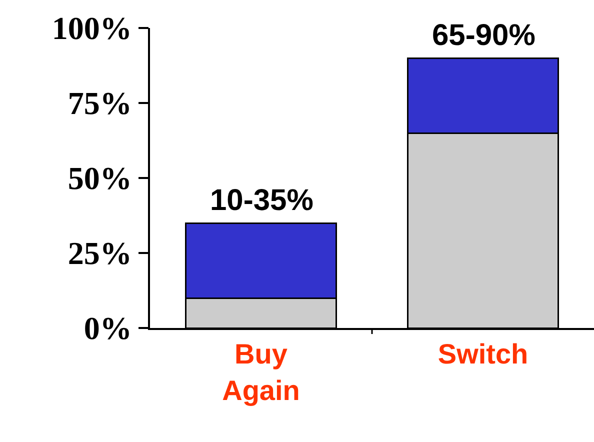 This screenshot has height=442, width=594. What do you see at coordinates (92, 28) in the screenshot?
I see `y-tick-label: 100%` at bounding box center [92, 28].